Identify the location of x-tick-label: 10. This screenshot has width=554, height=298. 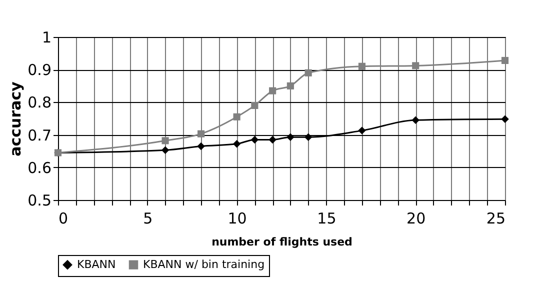
(237, 219).